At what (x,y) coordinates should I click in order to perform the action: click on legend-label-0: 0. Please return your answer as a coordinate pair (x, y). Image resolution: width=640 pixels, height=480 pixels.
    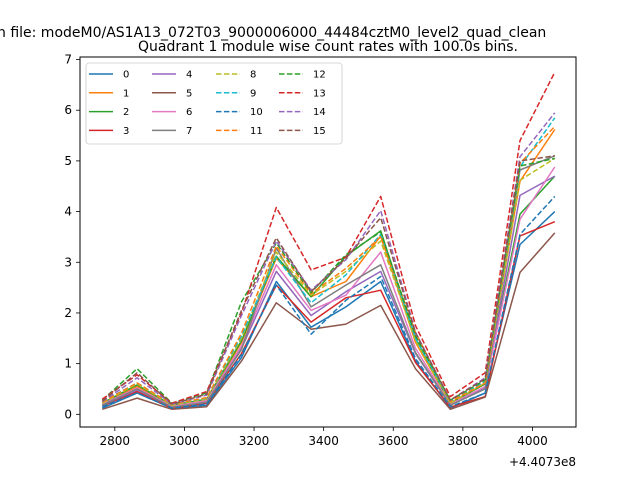
    Looking at the image, I should click on (126, 75).